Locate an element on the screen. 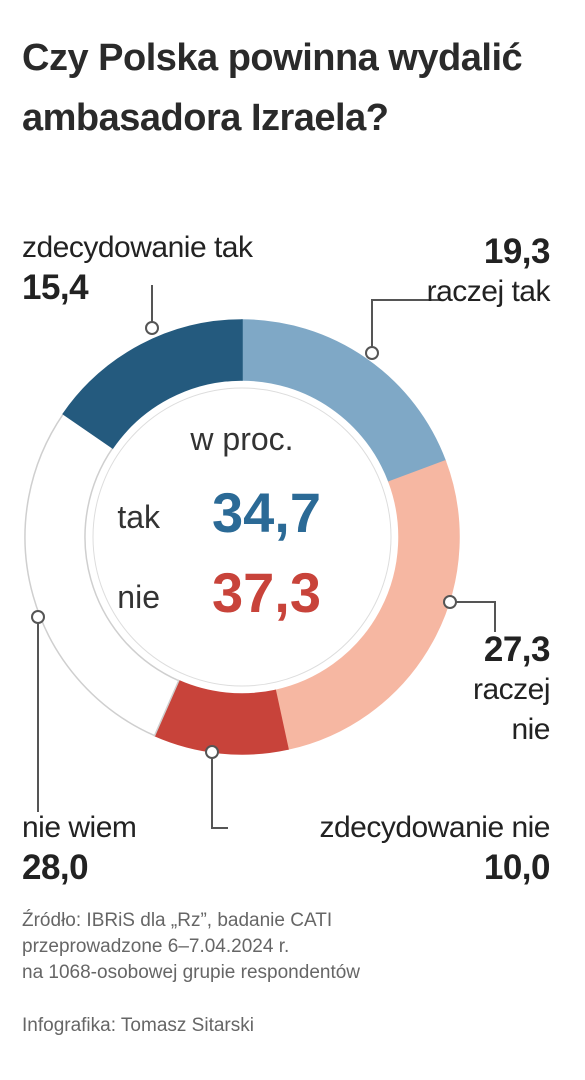  inner-circle is located at coordinates (242, 537).